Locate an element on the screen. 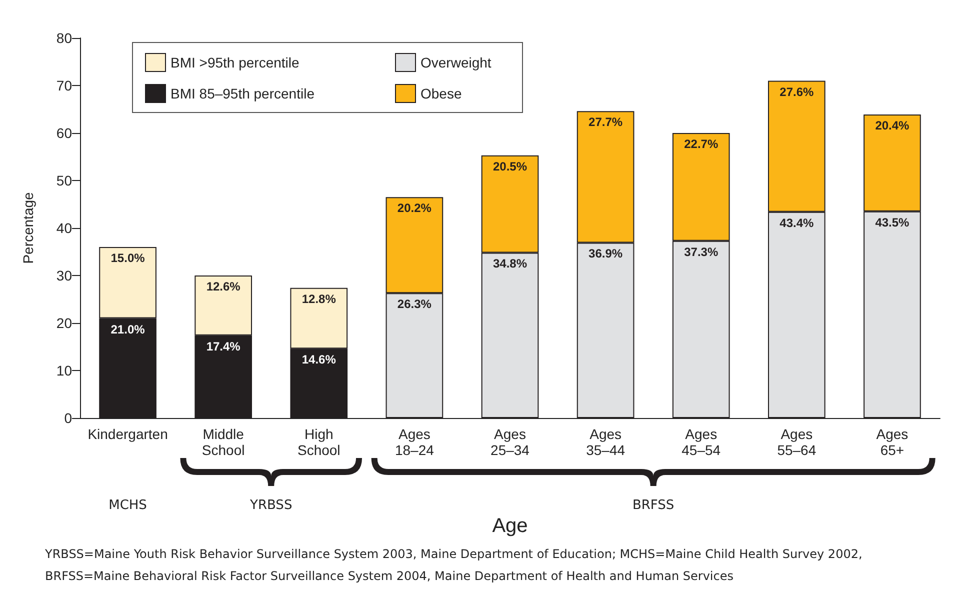 Image resolution: width=966 pixels, height=605 pixels. data-label: 22.7% is located at coordinates (701, 144).